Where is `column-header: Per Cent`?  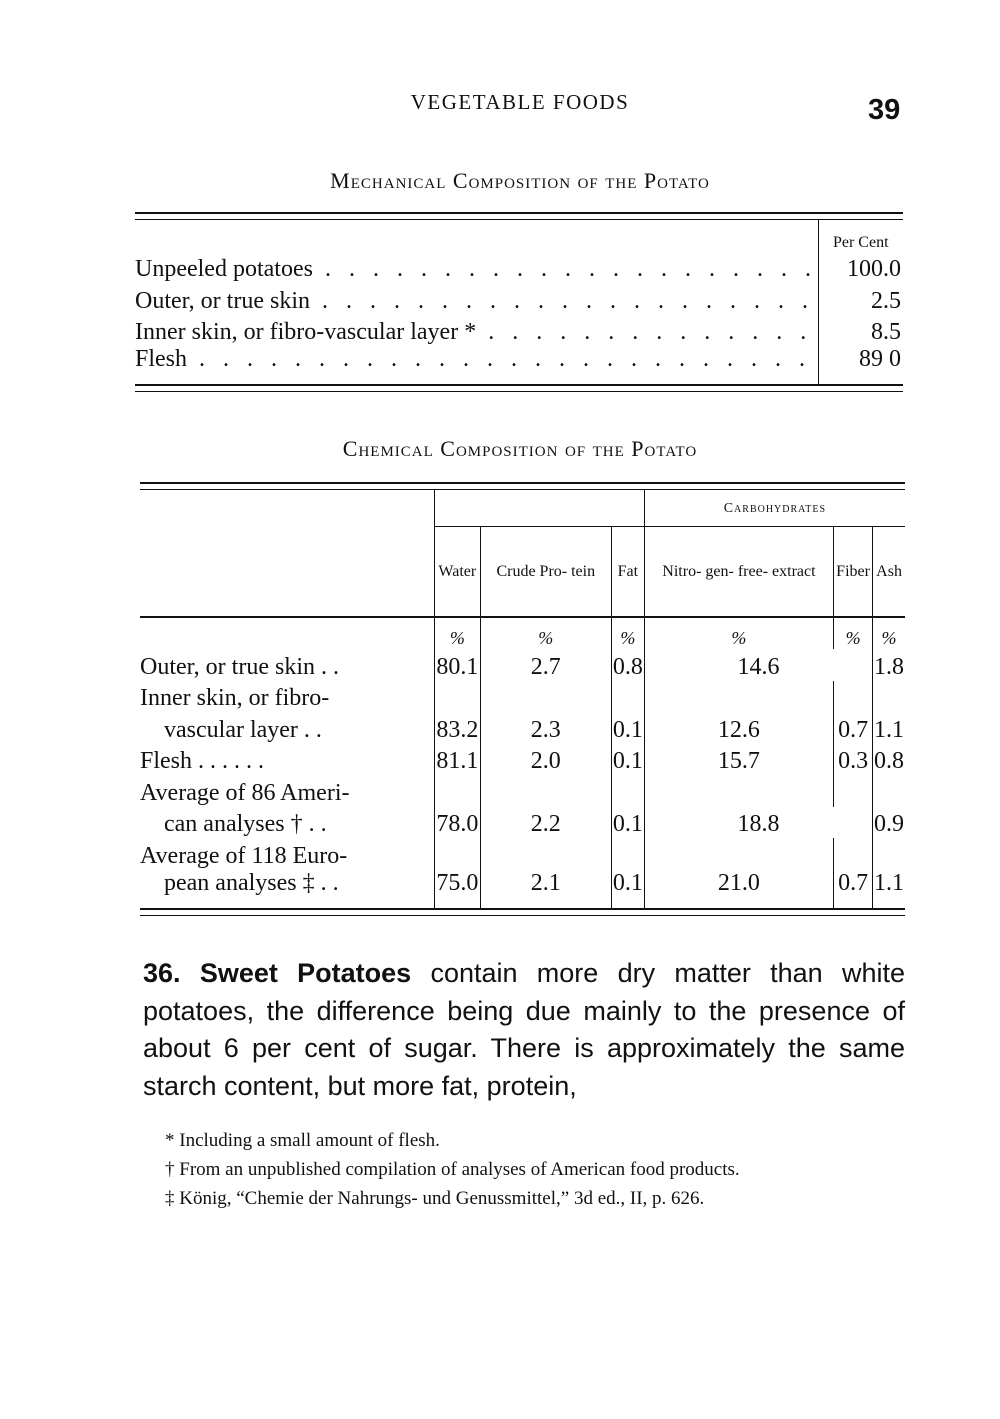 column-header: Per Cent is located at coordinates (860, 236).